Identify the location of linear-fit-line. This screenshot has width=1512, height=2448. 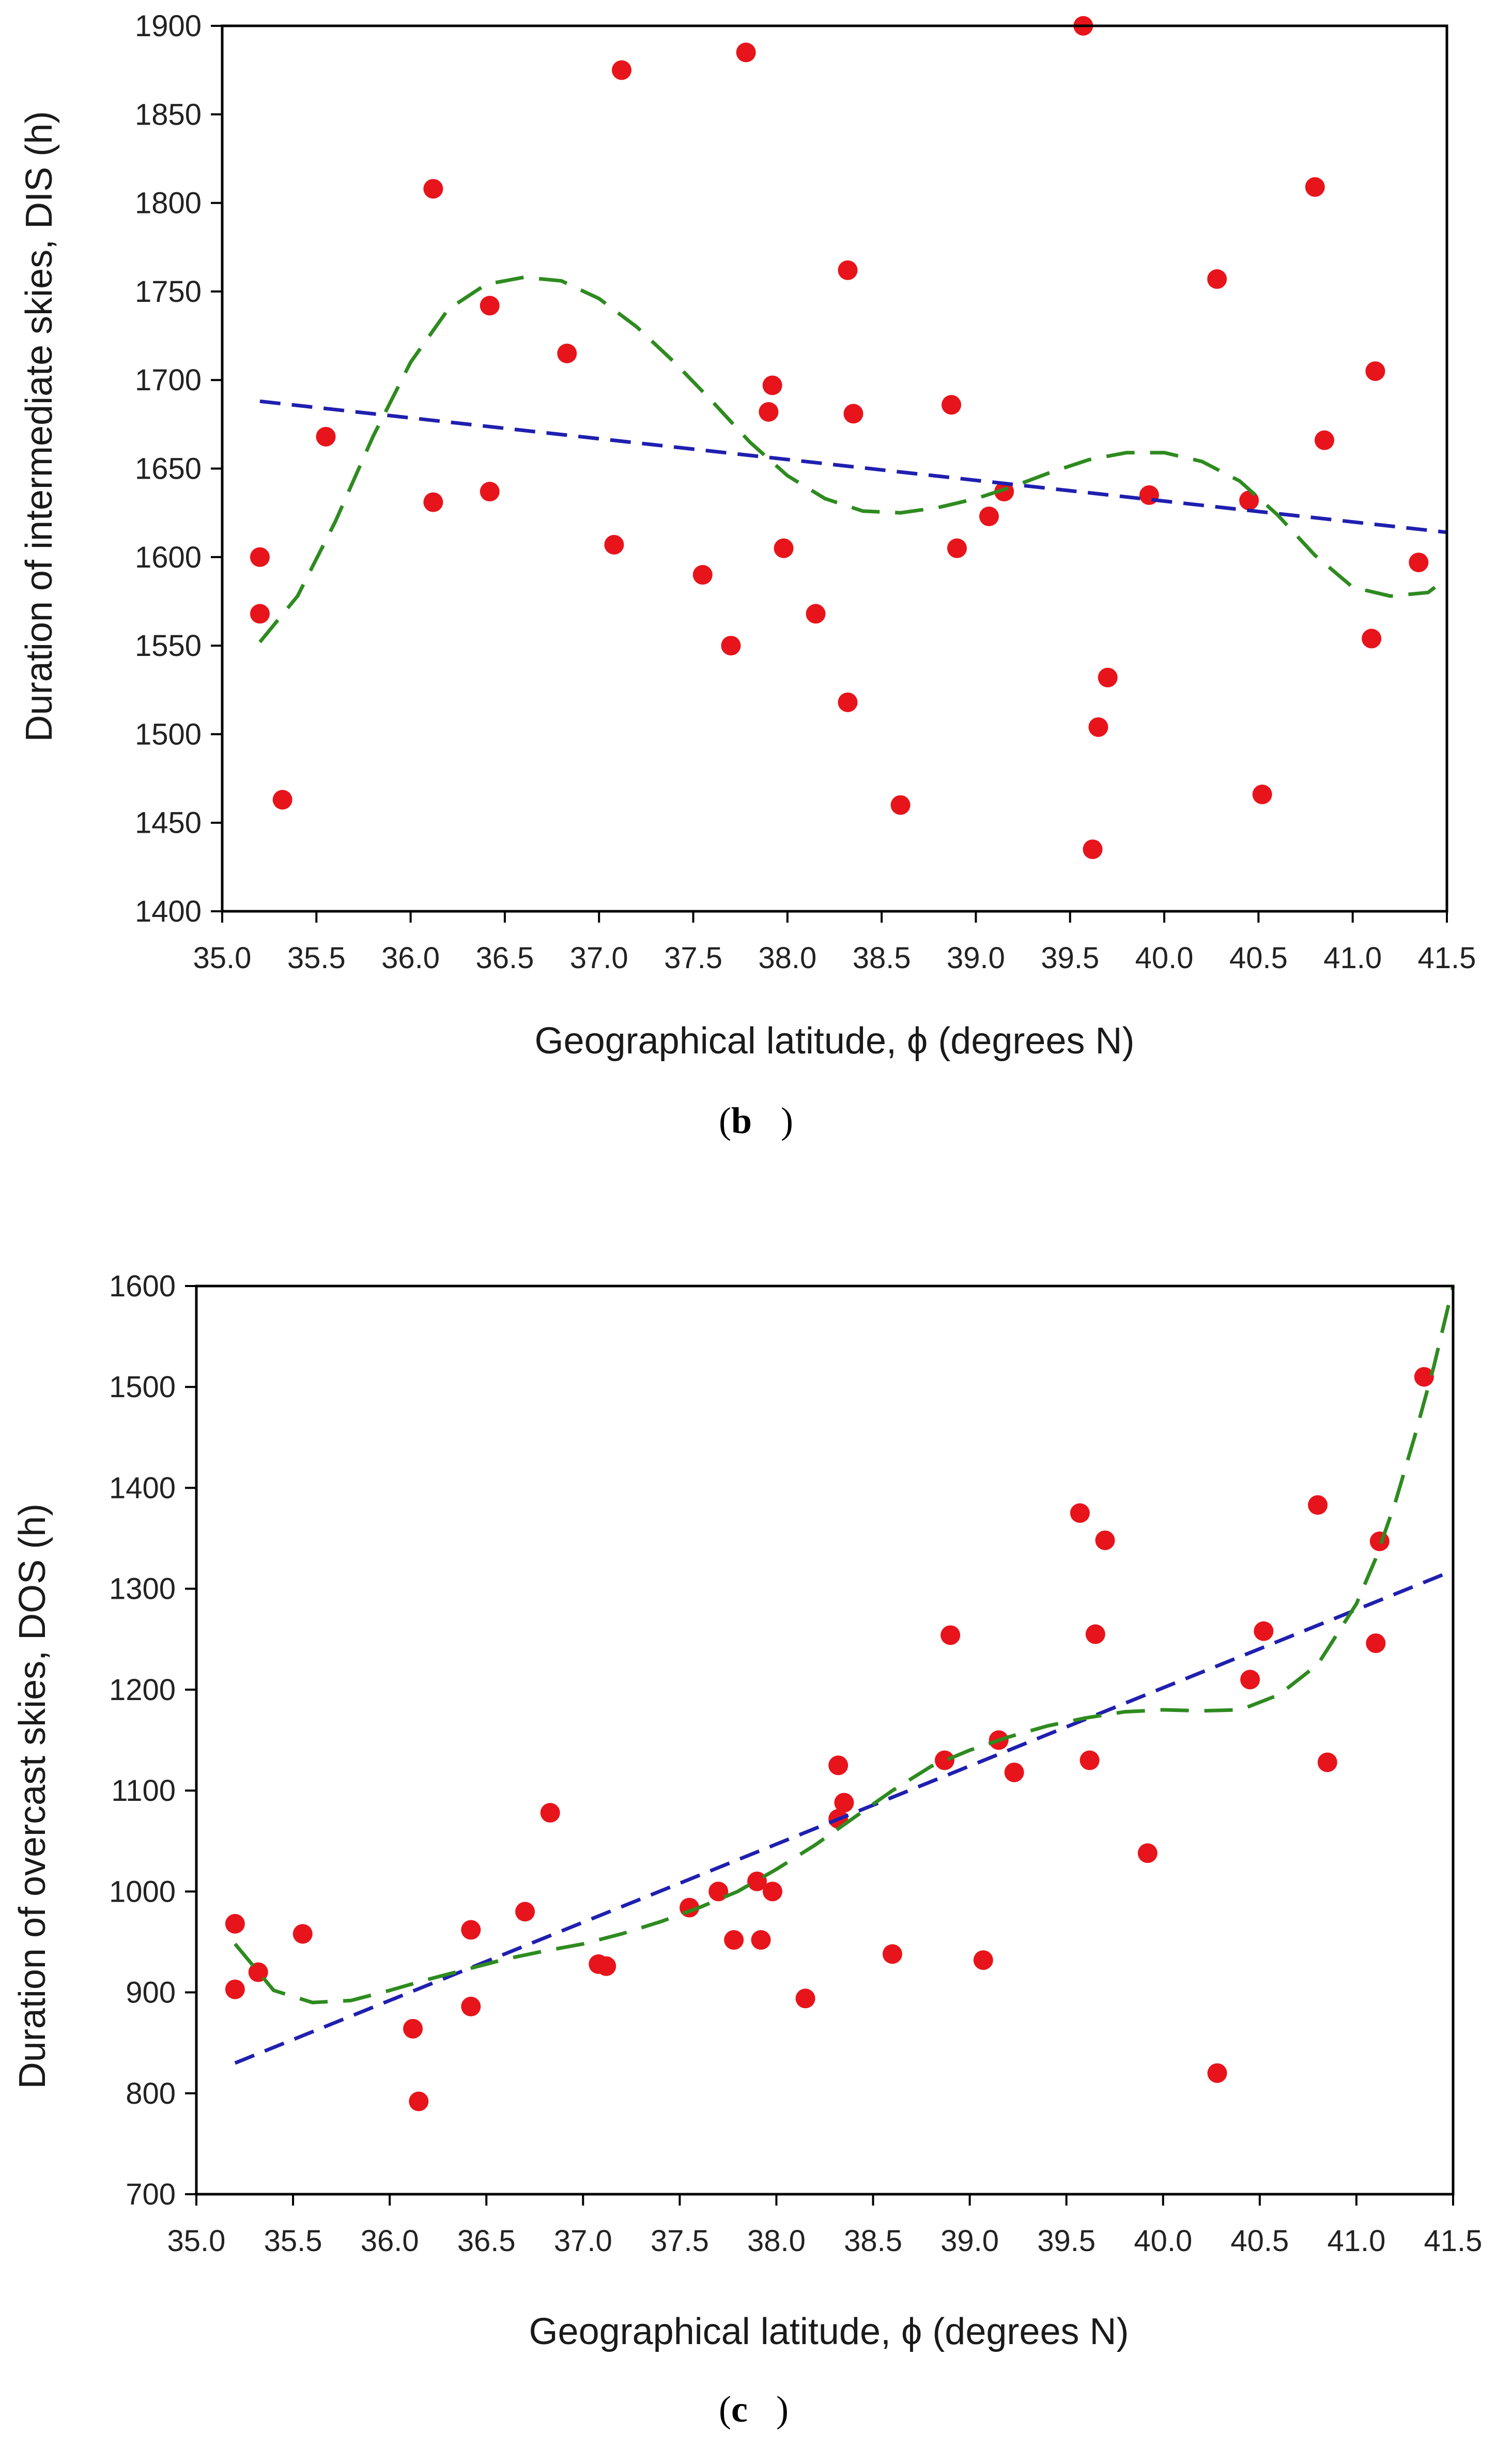
(853, 466).